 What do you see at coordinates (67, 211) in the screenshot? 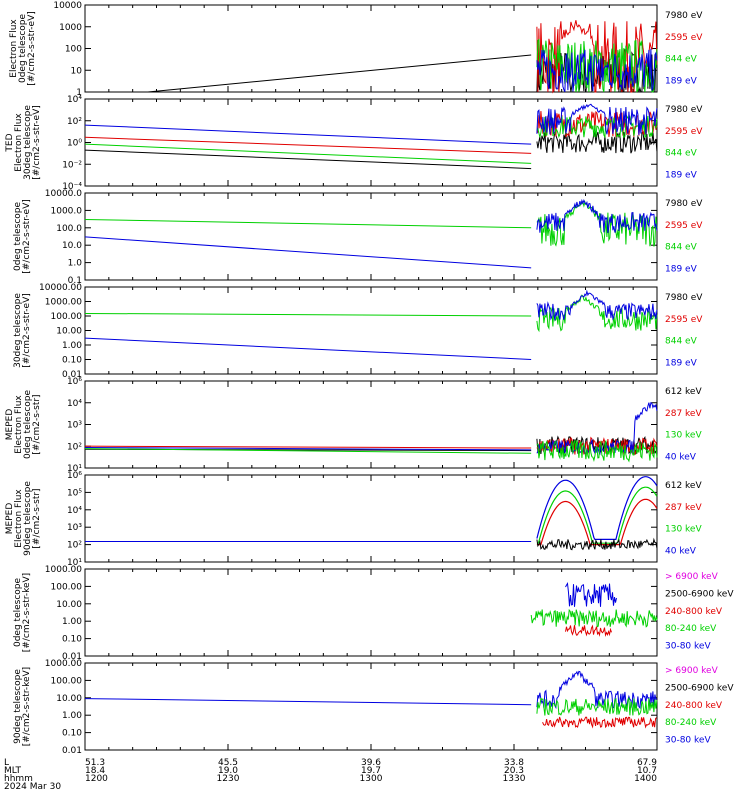
I see `y-tick-label: 1000.0` at bounding box center [67, 211].